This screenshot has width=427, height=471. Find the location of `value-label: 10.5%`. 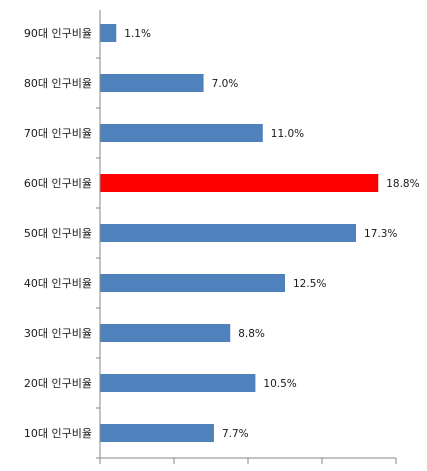

value-label: 10.5% is located at coordinates (279, 384).